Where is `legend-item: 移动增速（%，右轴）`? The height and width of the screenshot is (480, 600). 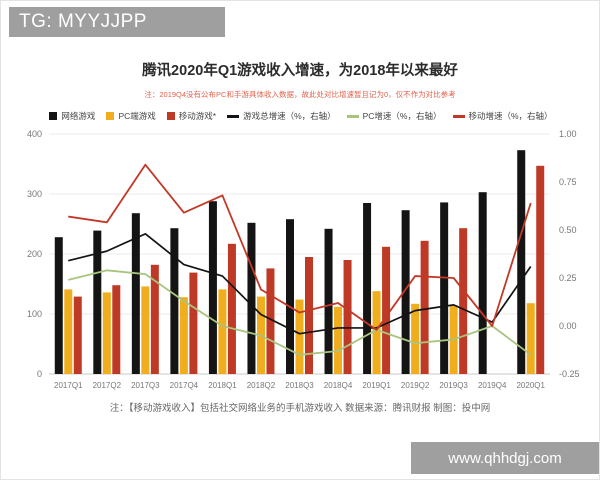
legend-item: 移动增速（%，右轴） is located at coordinates (502, 116).